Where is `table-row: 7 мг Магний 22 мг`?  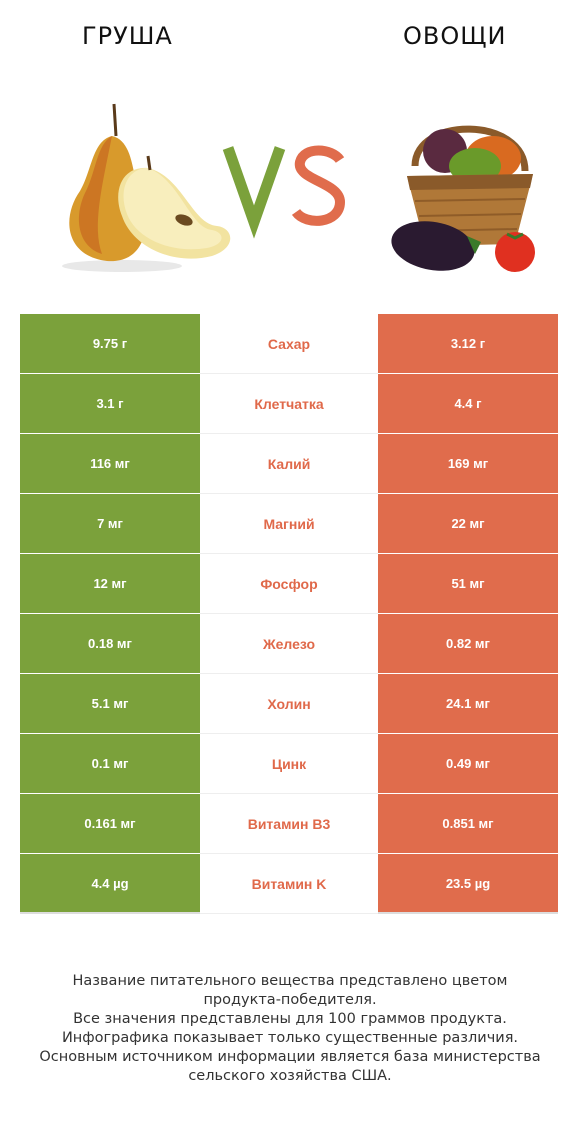 table-row: 7 мг Магний 22 мг is located at coordinates (289, 524).